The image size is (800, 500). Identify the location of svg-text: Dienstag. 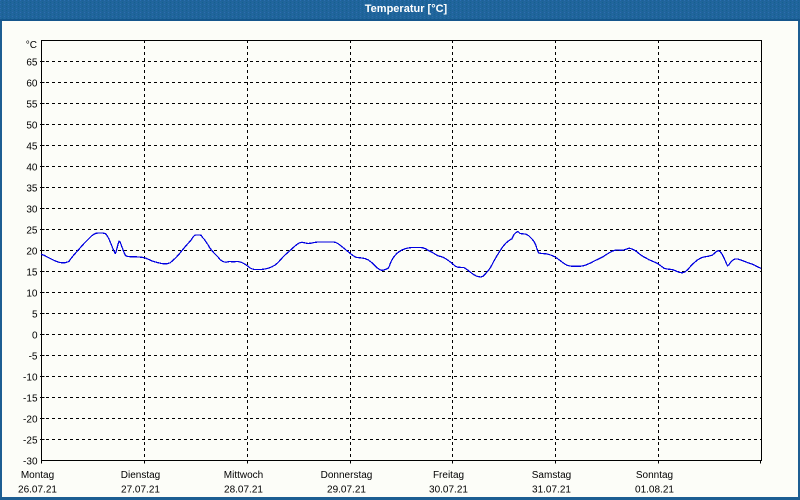
(140, 475).